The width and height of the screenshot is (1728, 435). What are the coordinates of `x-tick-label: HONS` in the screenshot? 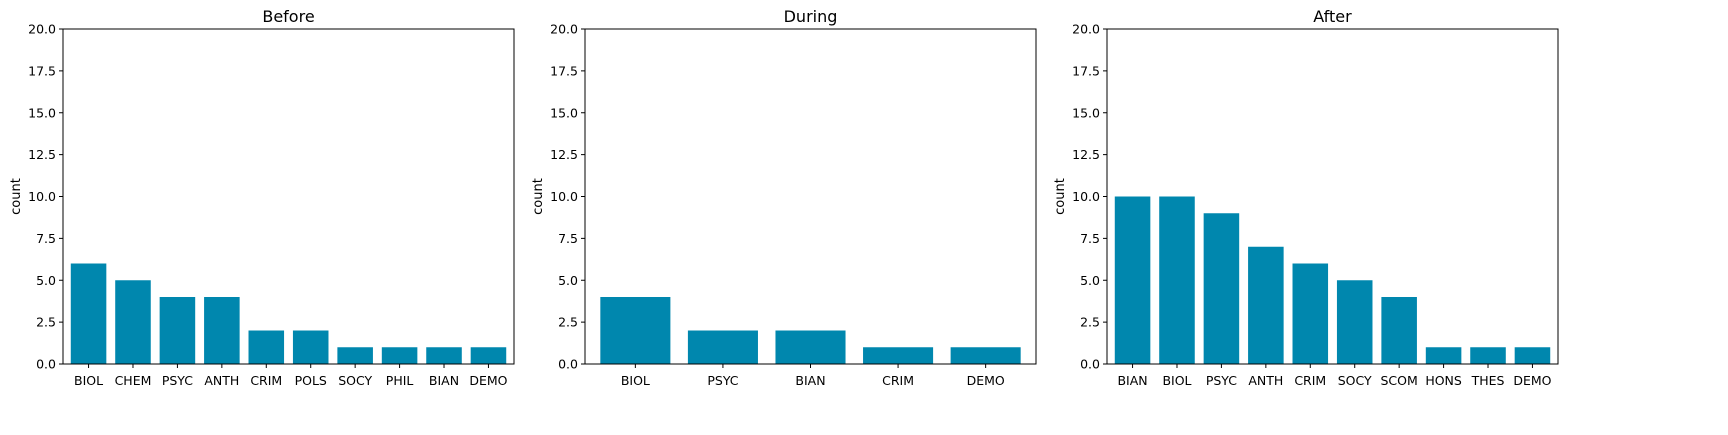 It's located at (1443, 380).